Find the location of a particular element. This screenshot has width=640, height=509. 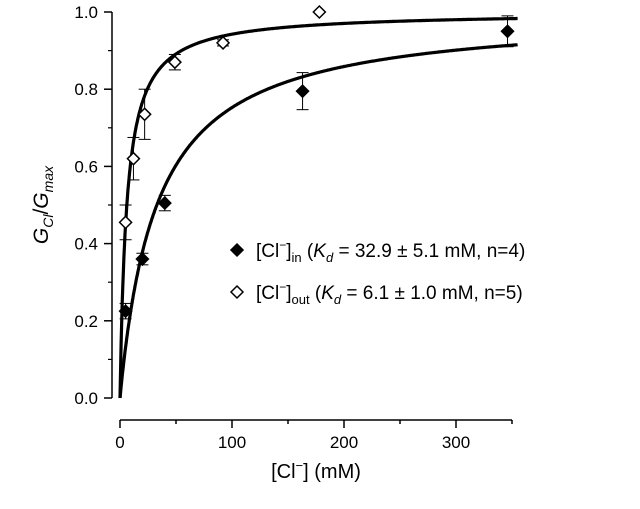

y-tick-label: 0.4 is located at coordinates (86, 244).